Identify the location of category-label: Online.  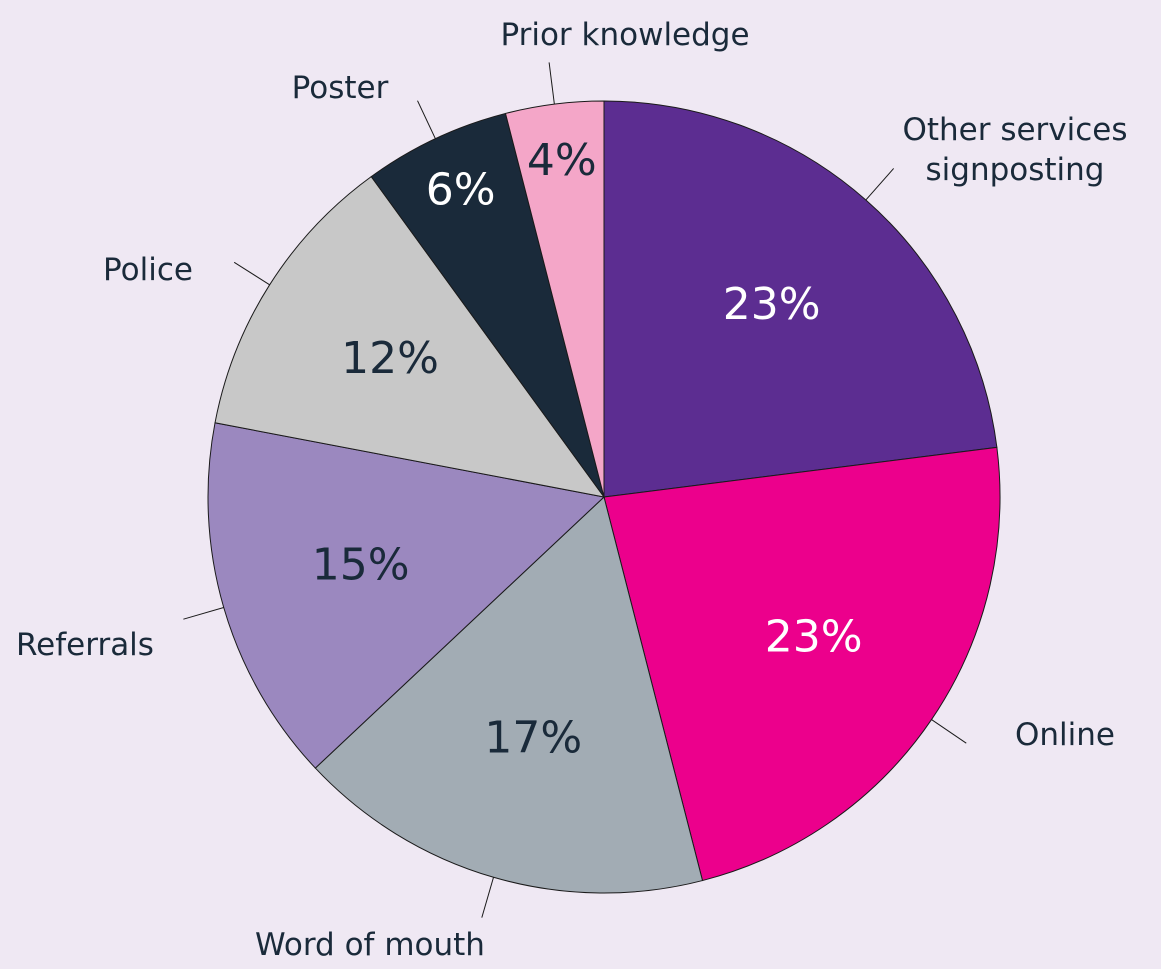
(1065, 735).